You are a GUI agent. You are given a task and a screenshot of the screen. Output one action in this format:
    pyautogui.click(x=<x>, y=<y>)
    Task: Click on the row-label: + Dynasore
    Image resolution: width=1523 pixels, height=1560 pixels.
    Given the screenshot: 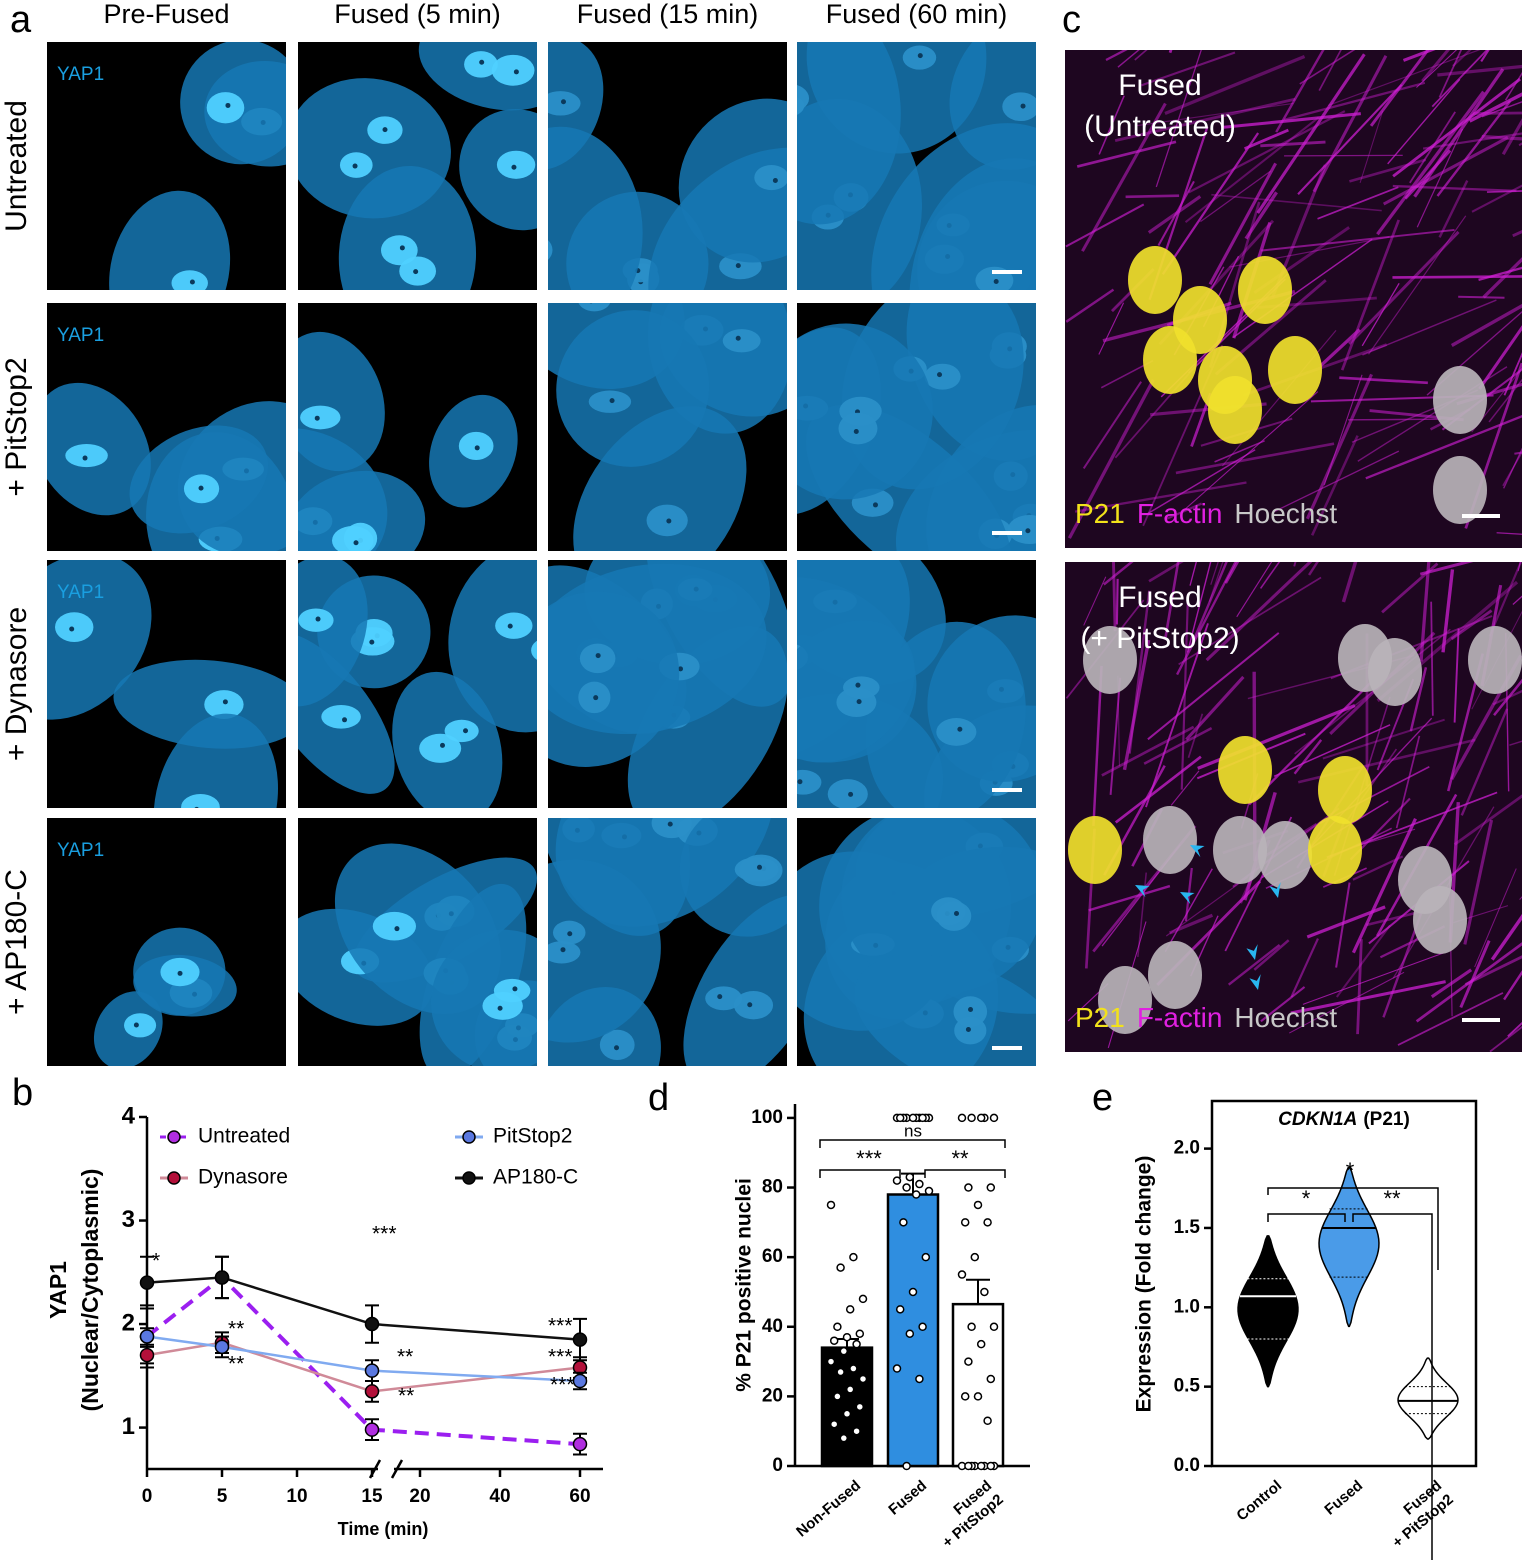 What is the action you would take?
    pyautogui.click(x=16, y=684)
    